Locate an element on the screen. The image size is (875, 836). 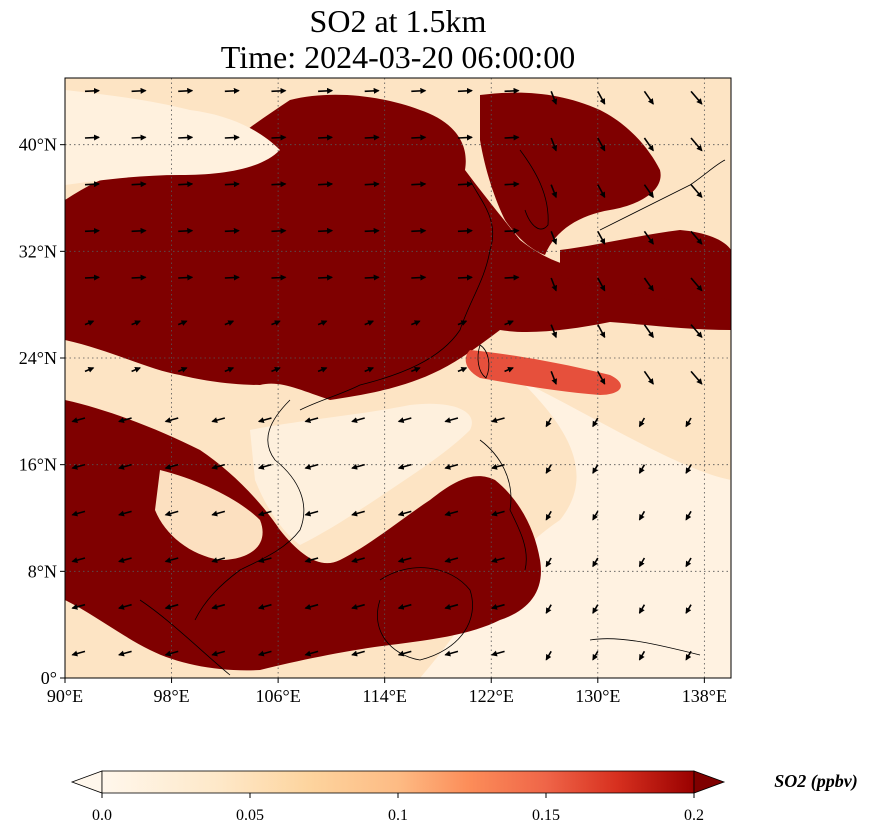
field-med-band-luzon is located at coordinates (543, 372).